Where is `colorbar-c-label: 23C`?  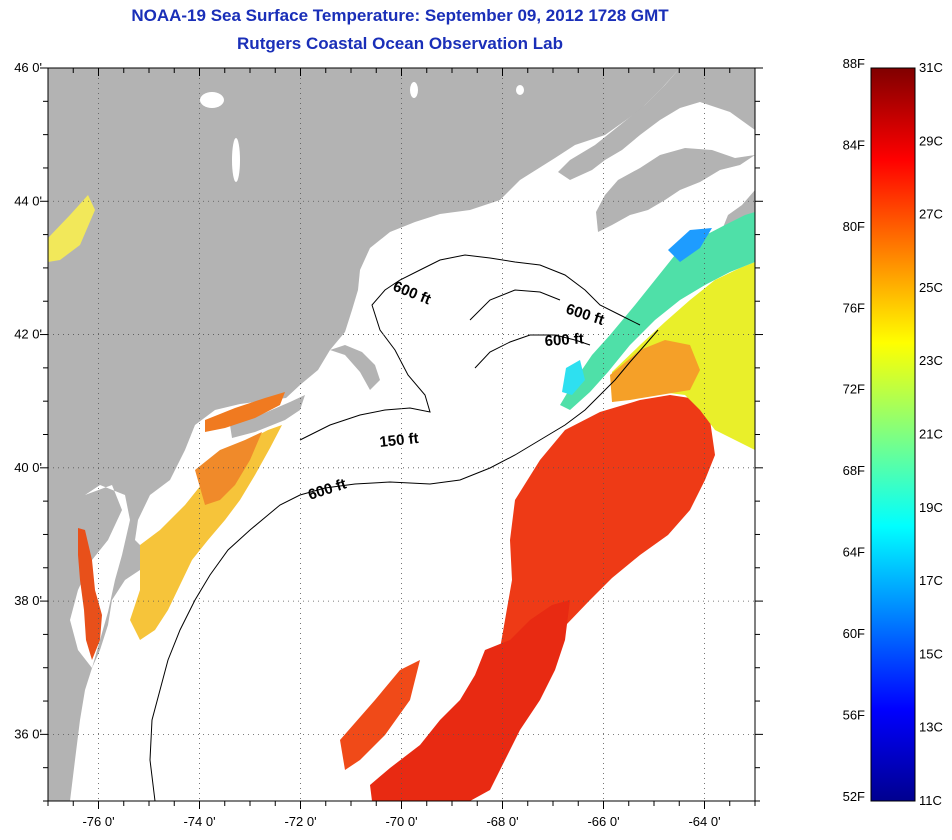
colorbar-c-label: 23C is located at coordinates (931, 360).